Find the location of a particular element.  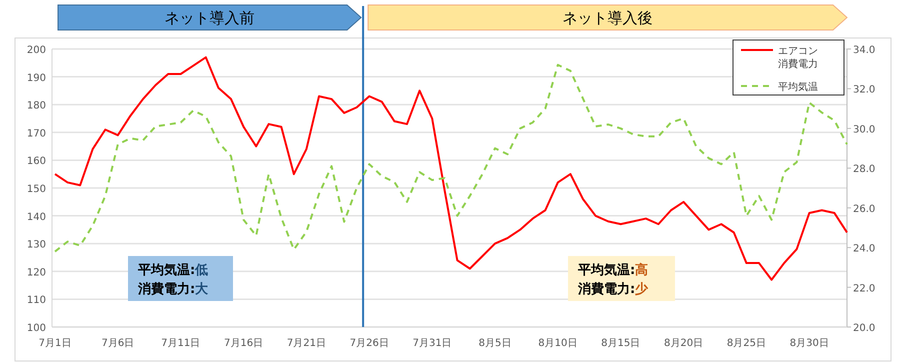

x-tick-label: 7月26日 is located at coordinates (369, 343).